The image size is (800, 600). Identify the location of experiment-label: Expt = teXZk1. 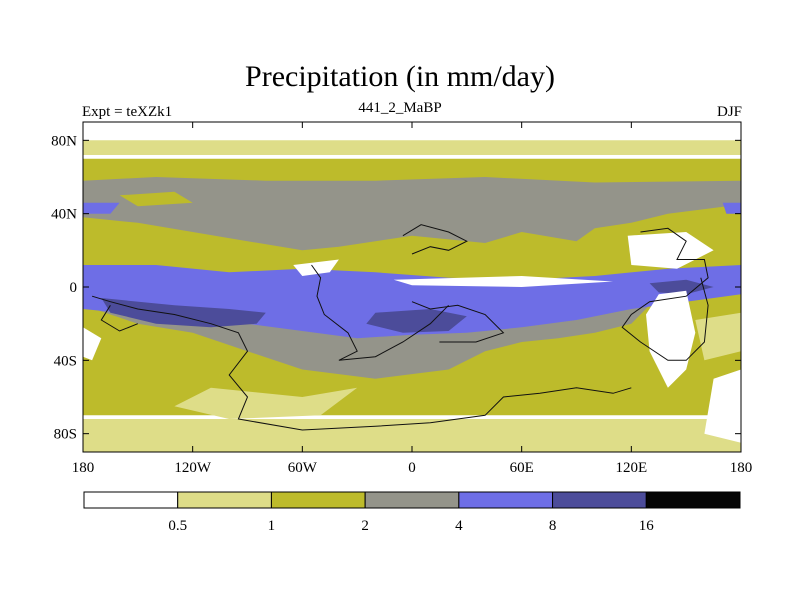
(127, 112).